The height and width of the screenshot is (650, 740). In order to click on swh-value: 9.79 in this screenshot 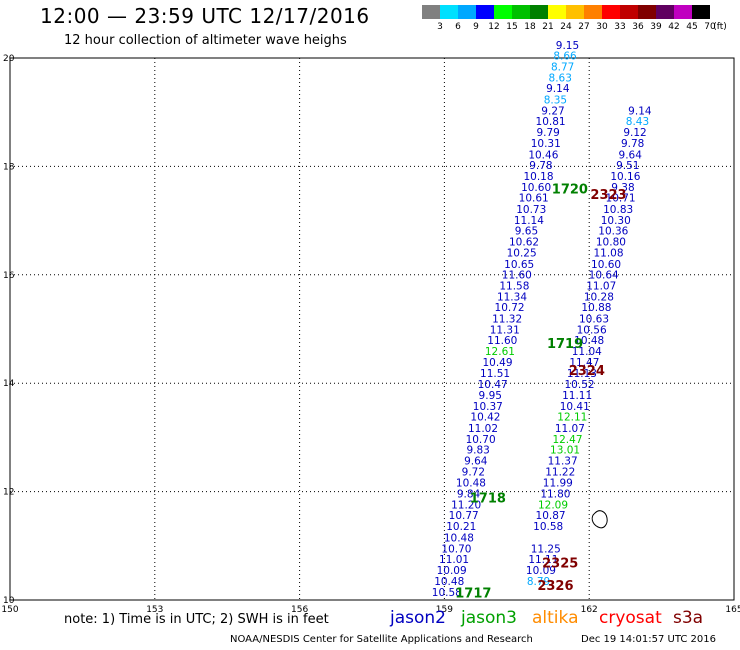, I will do `click(547, 133)`.